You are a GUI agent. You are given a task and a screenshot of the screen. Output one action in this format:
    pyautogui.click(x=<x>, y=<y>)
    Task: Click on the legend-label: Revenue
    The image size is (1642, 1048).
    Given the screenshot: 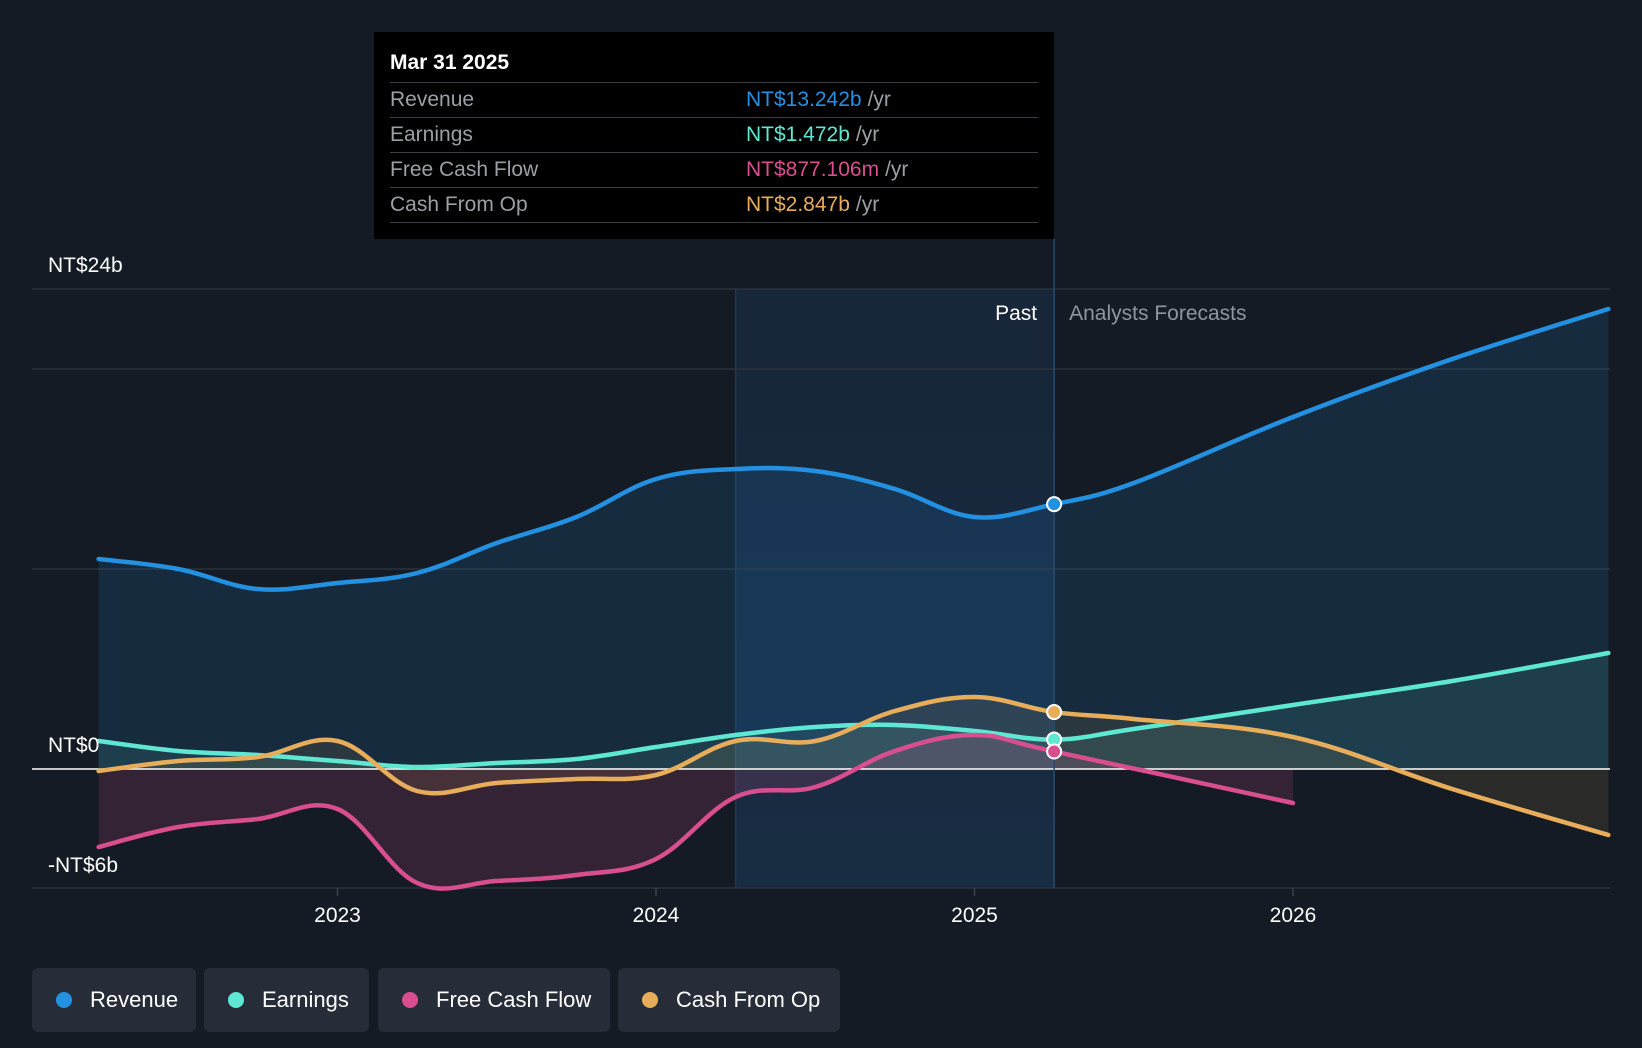 What is the action you would take?
    pyautogui.click(x=134, y=999)
    